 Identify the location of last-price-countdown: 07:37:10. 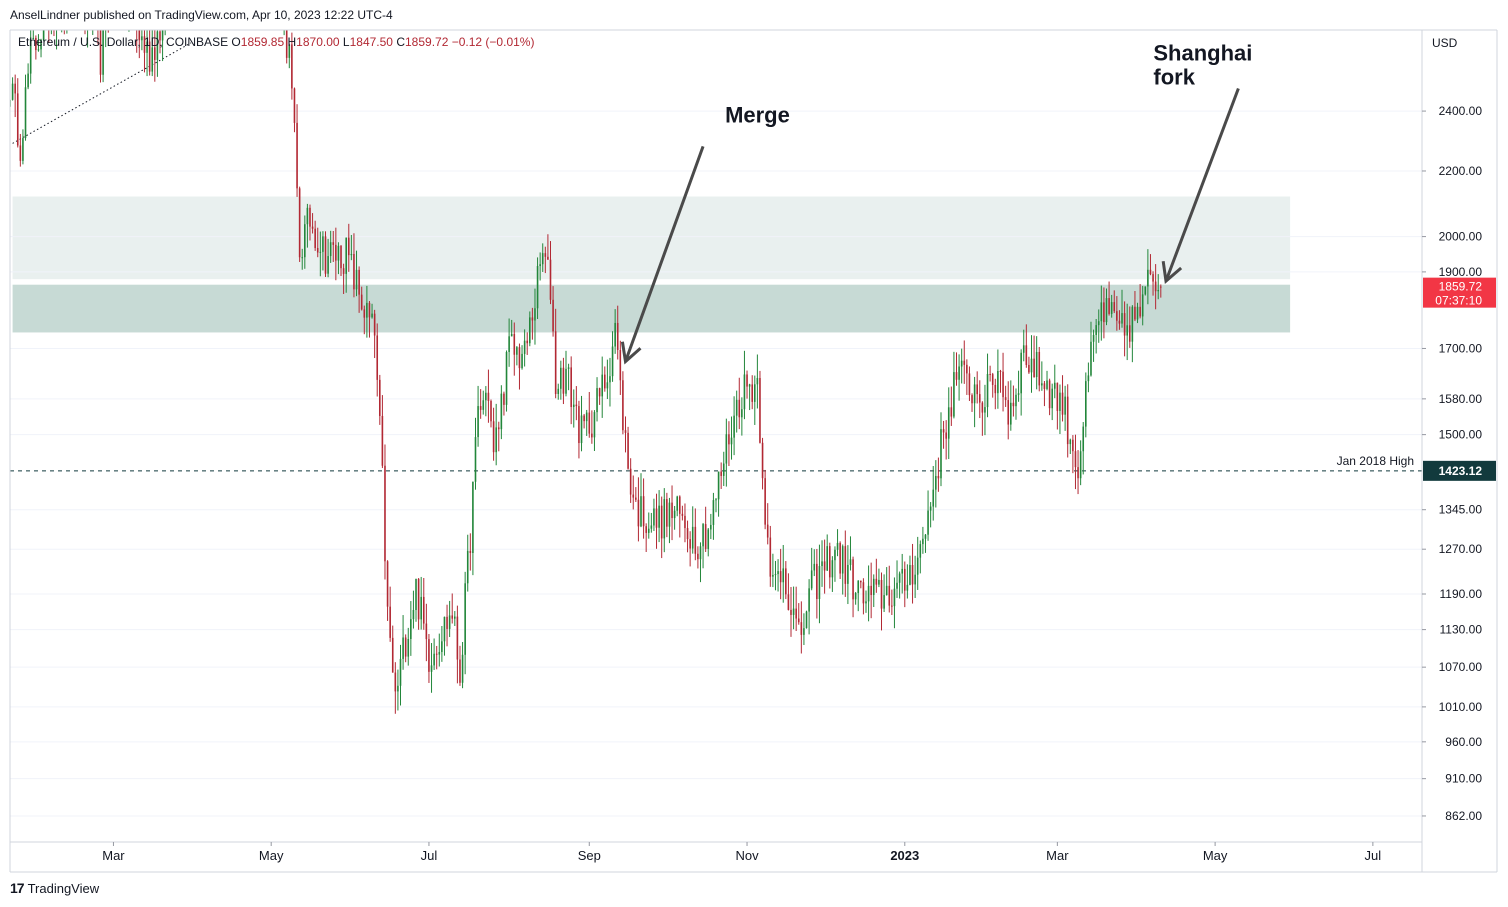
(1458, 301).